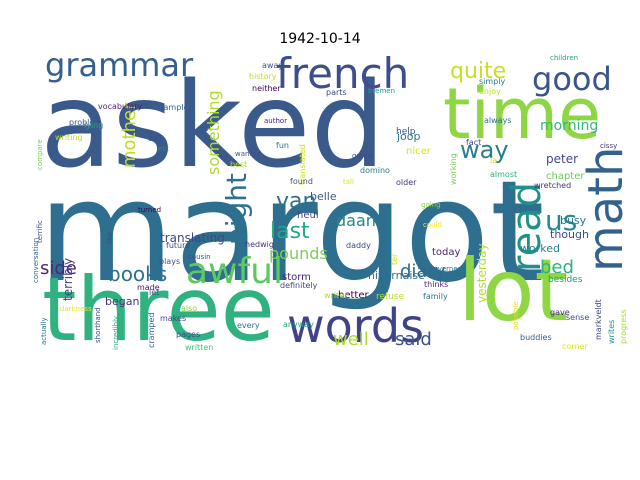 The image size is (640, 480). What do you see at coordinates (129, 135) in the screenshot?
I see `word-mother: mother` at bounding box center [129, 135].